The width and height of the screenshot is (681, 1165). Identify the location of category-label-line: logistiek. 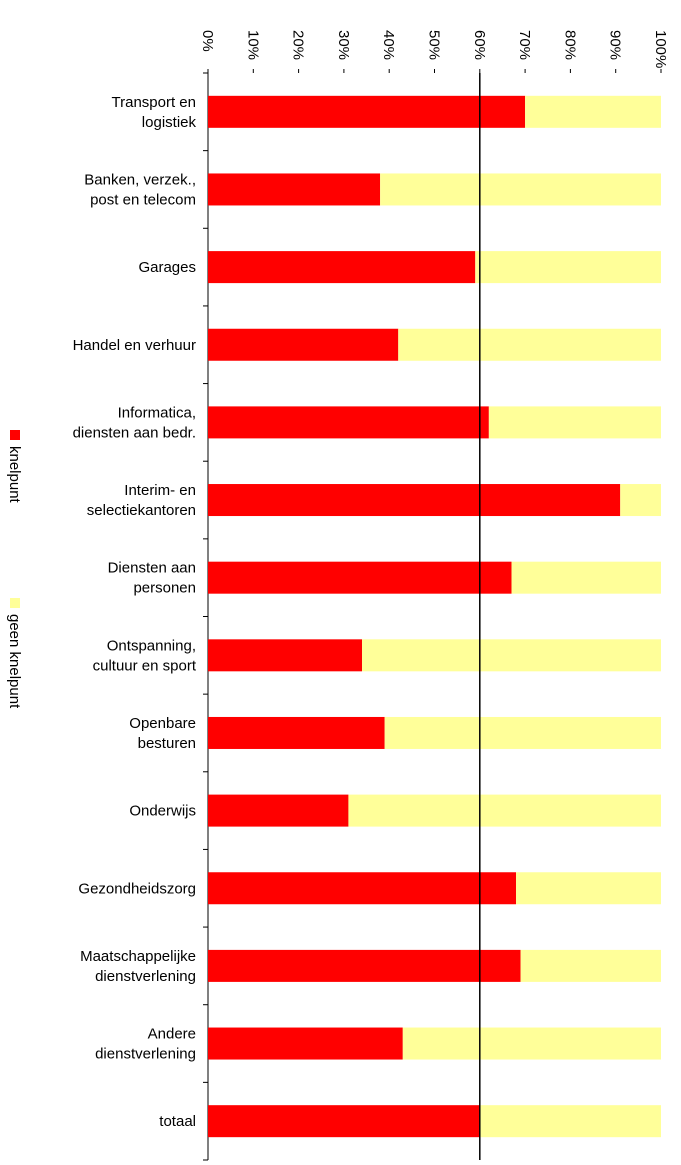
(169, 122).